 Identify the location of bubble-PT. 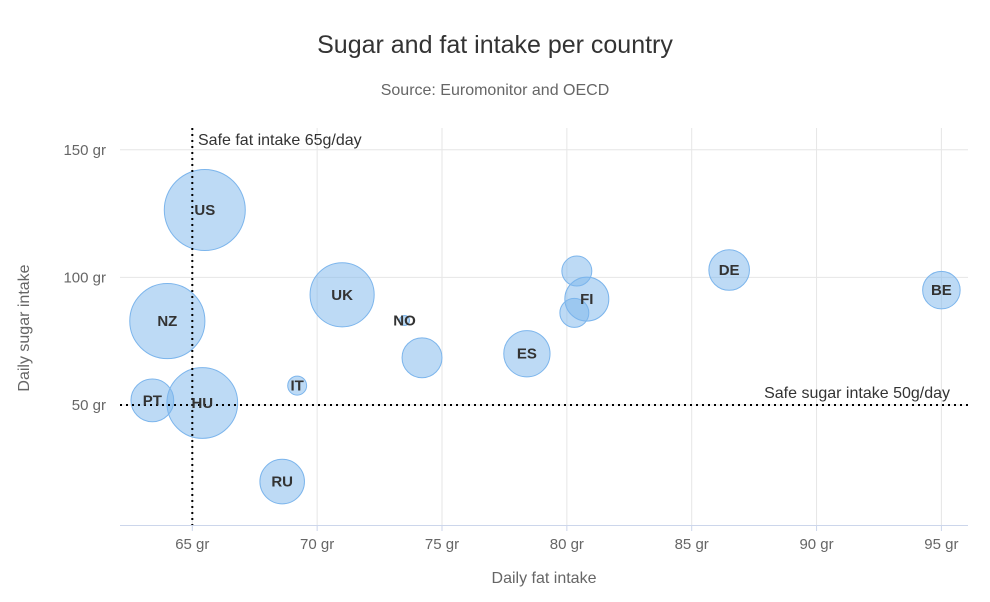
(152, 400).